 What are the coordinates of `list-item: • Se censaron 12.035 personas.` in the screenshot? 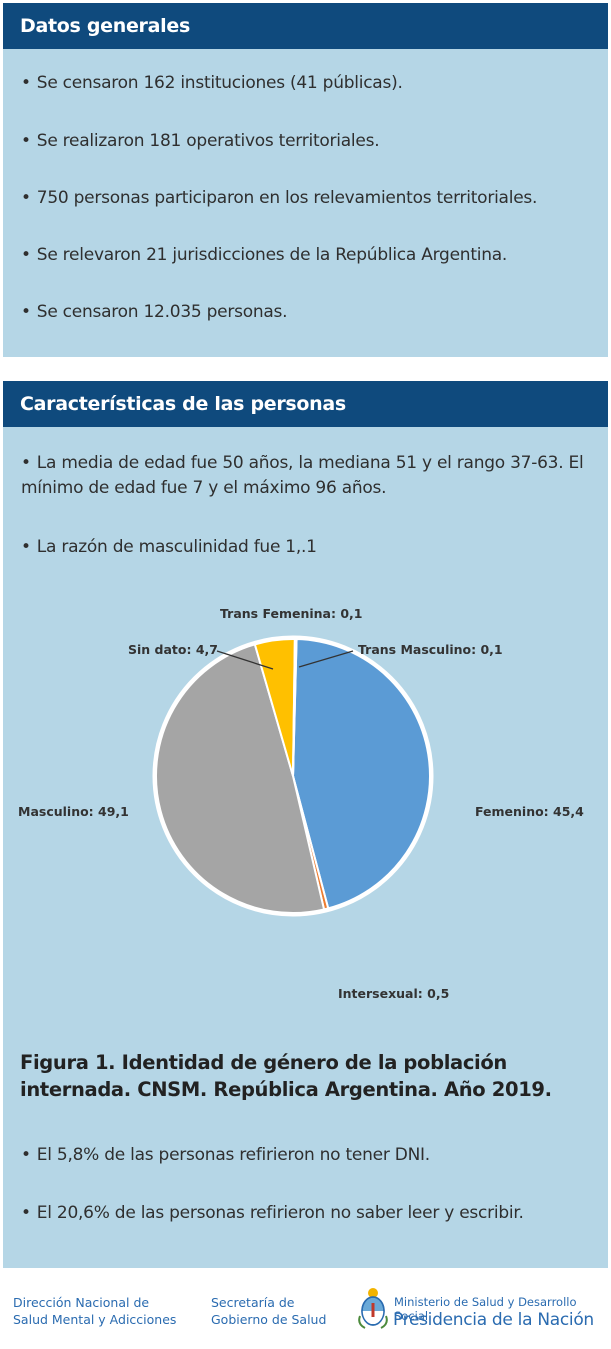 It's located at (154, 312).